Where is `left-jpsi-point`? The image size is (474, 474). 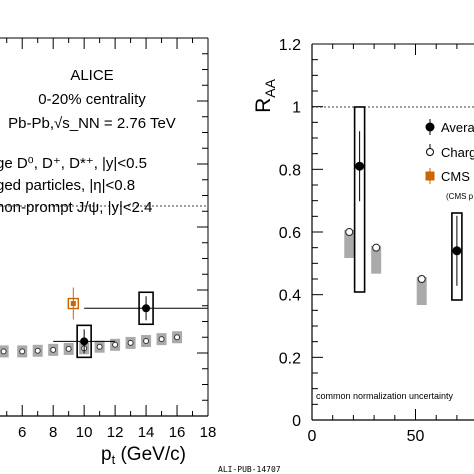 left-jpsi-point is located at coordinates (73, 304).